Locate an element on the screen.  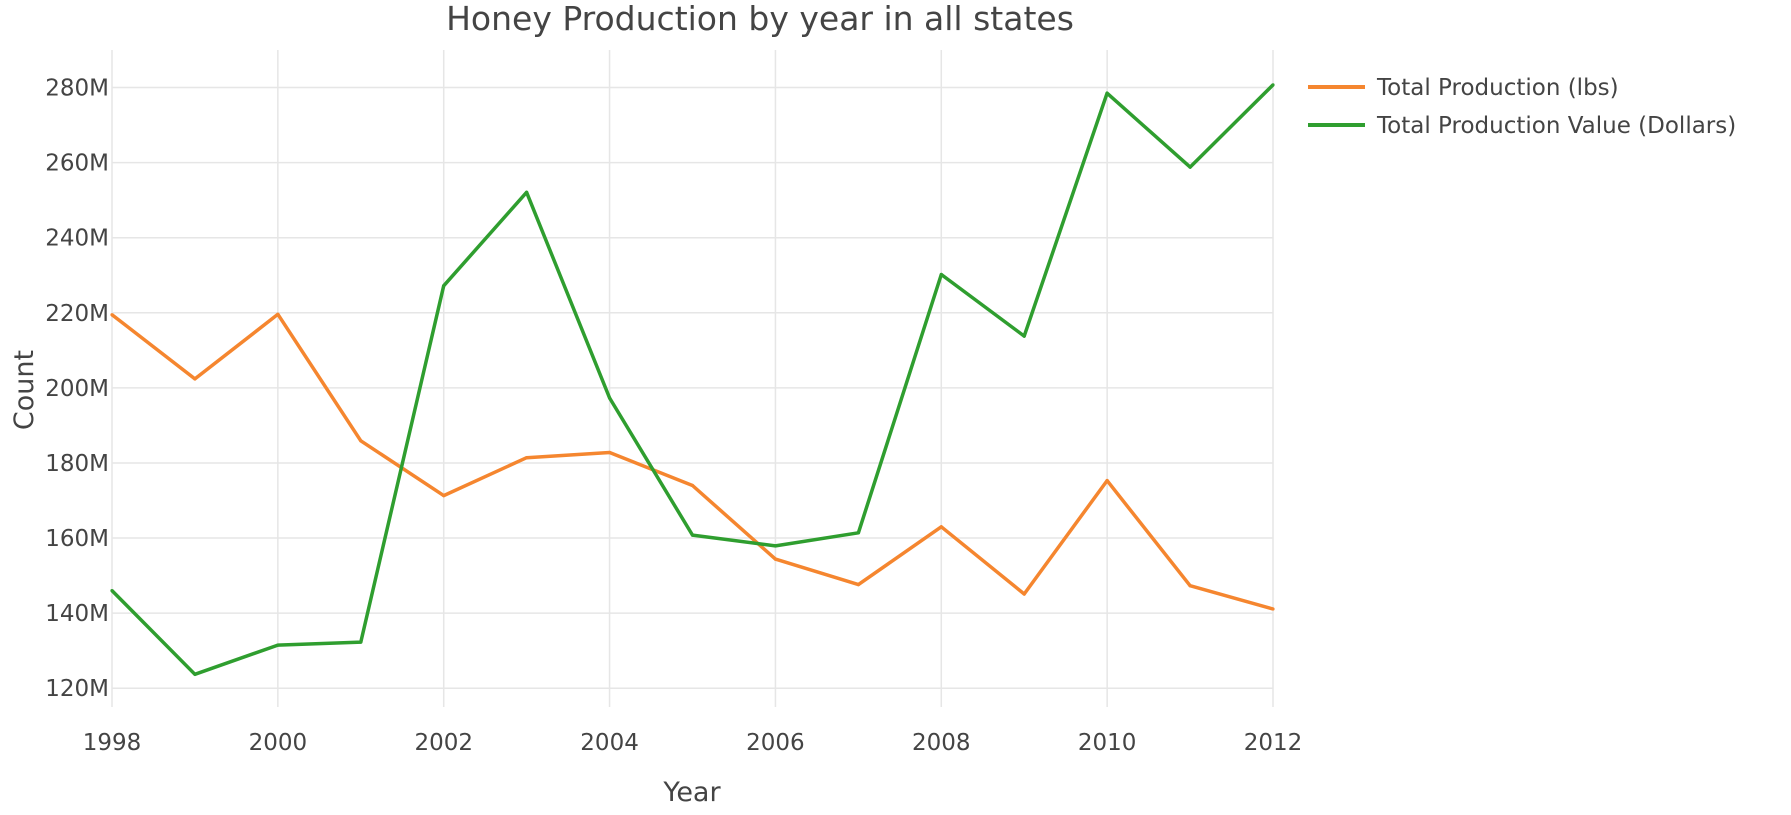
y-tick-label: 160M is located at coordinates (77, 539).